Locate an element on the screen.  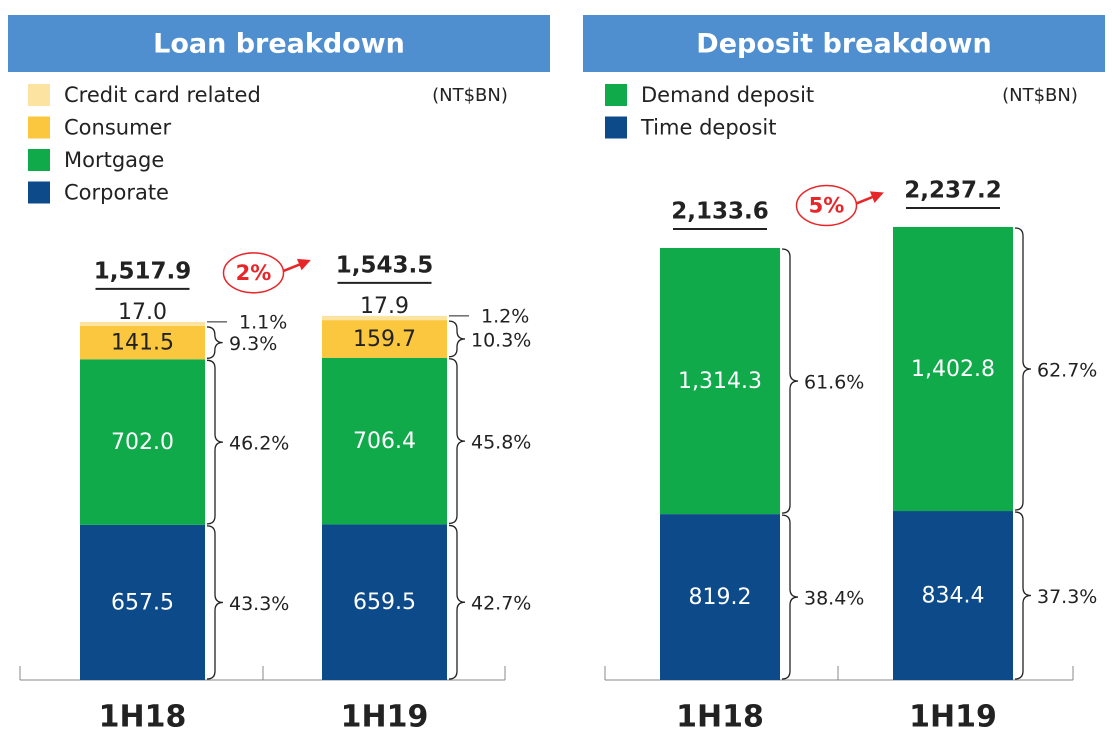
growth-label: 5% is located at coordinates (827, 205).